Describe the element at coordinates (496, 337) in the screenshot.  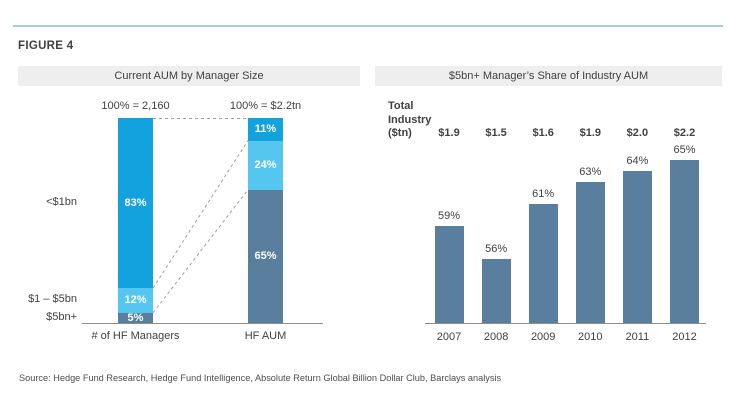
I see `year-label: 2008` at that location.